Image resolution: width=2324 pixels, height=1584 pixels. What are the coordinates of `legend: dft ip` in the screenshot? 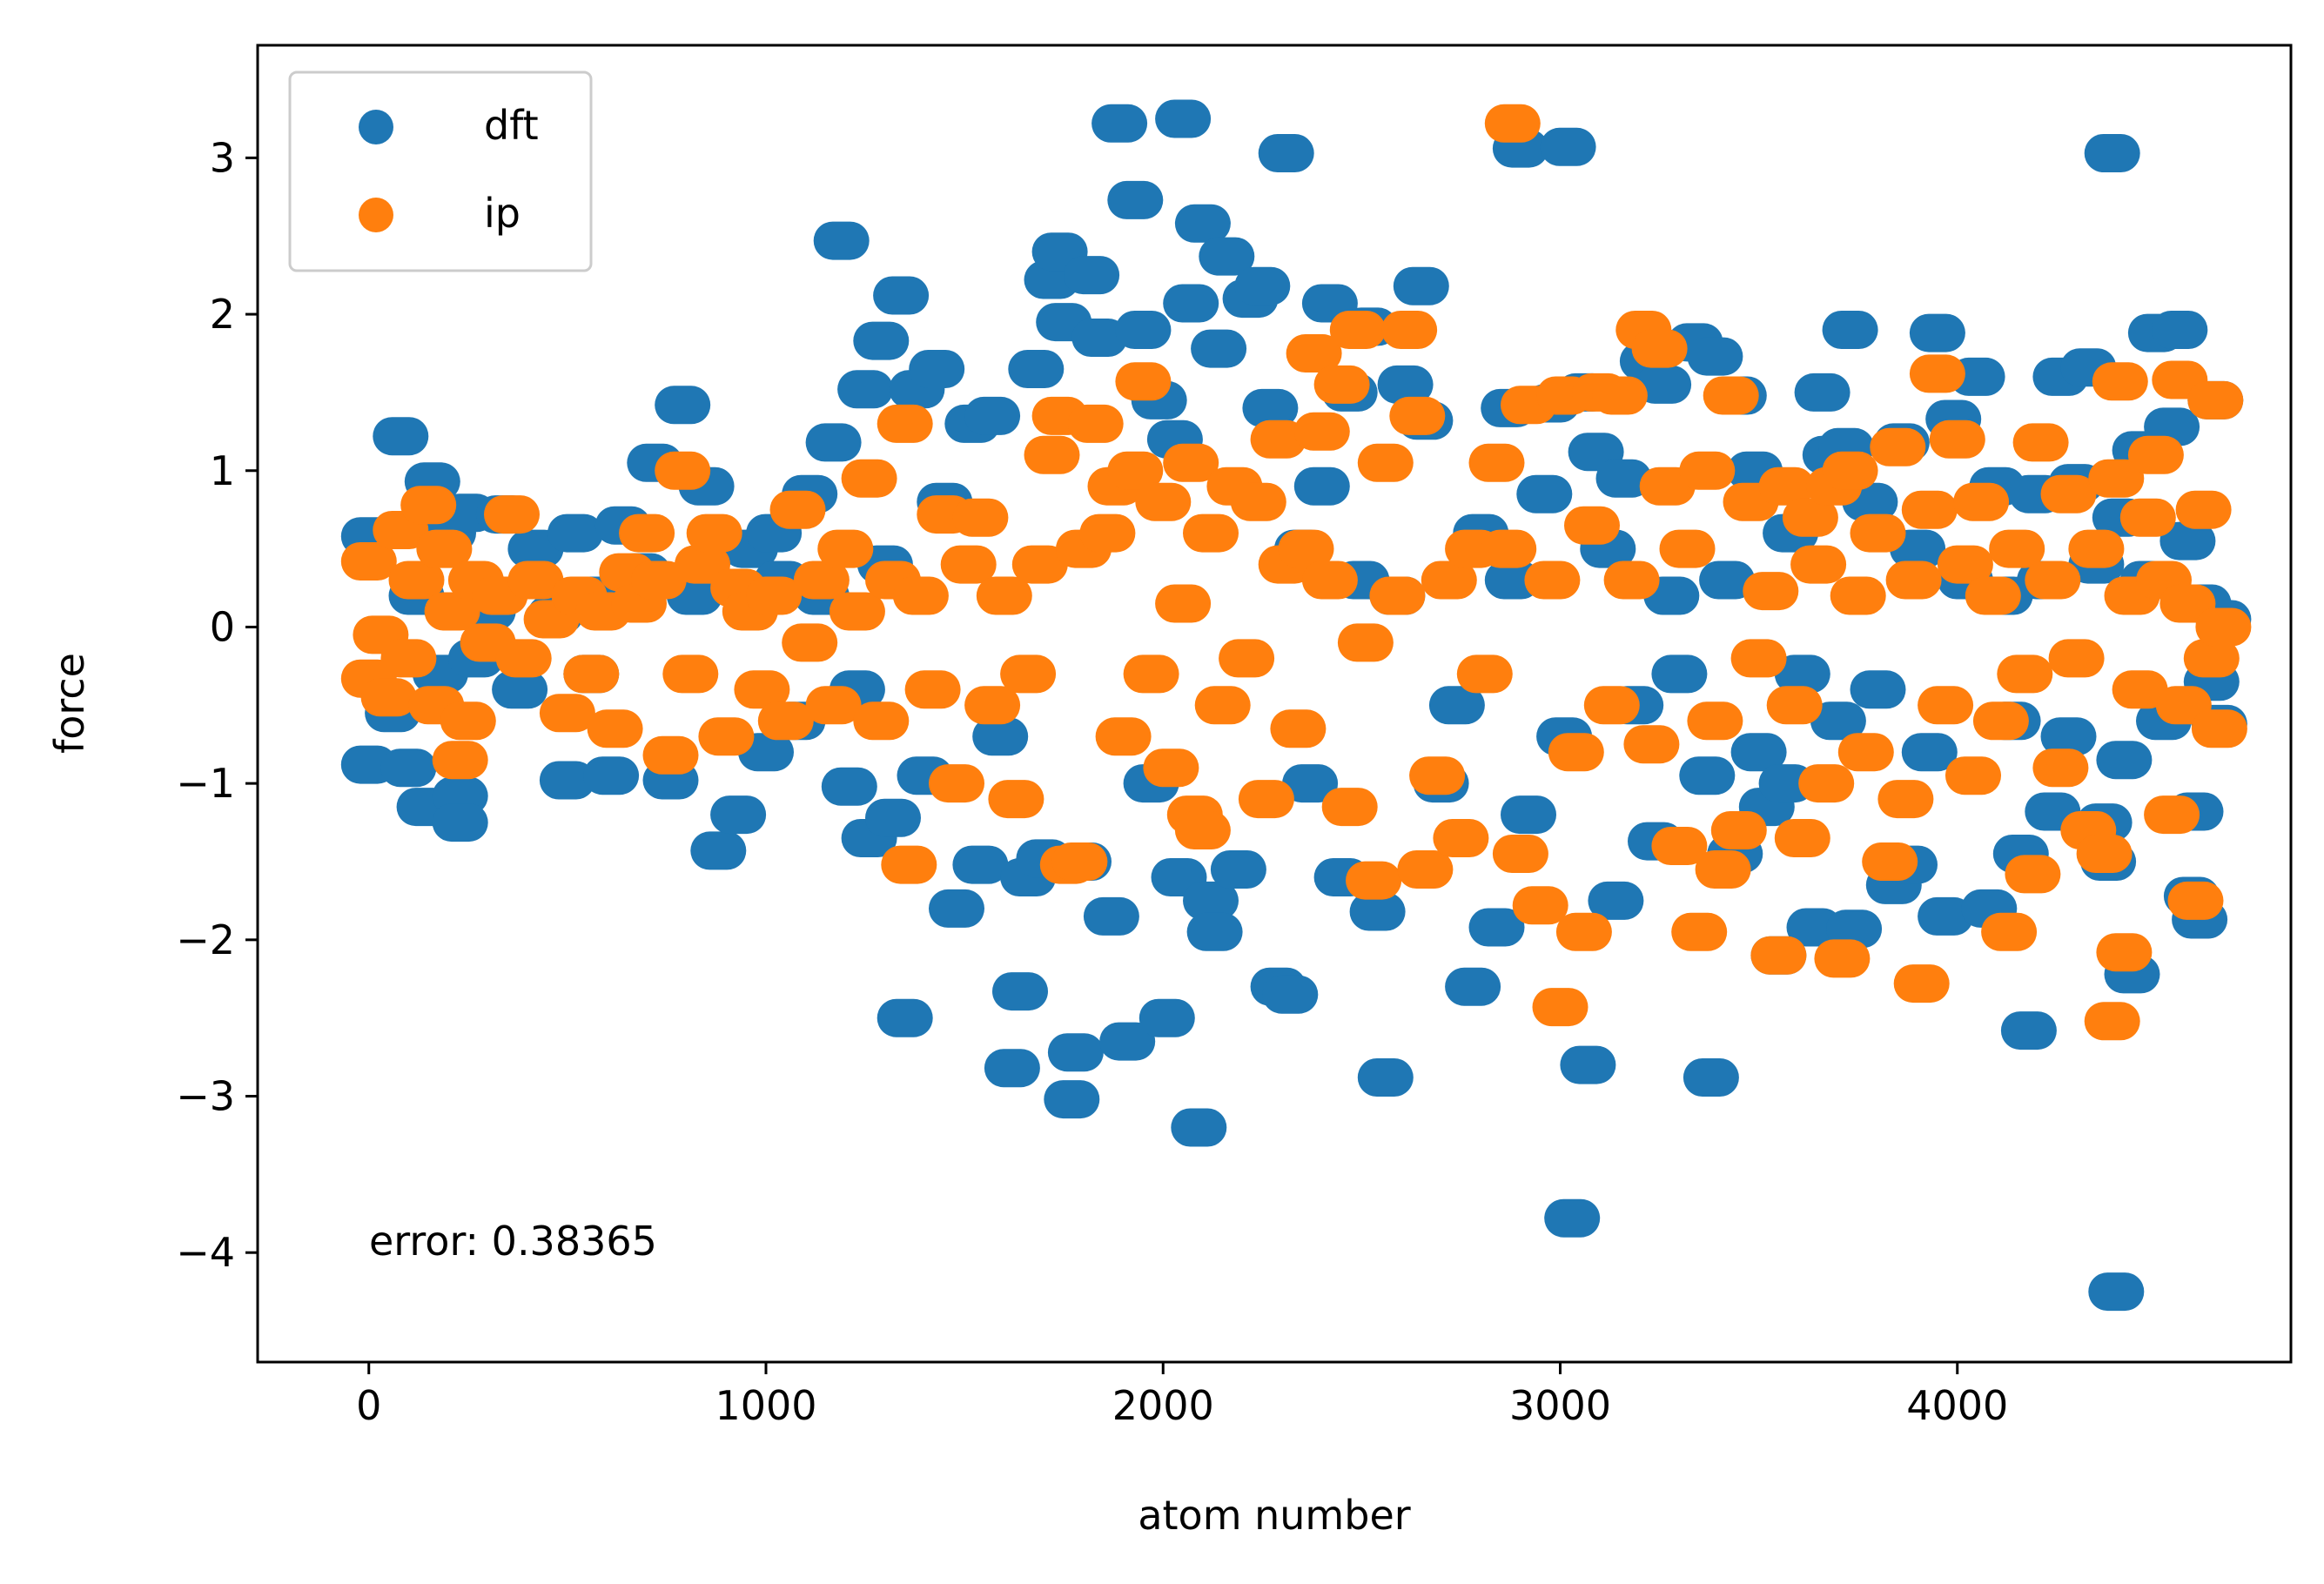 It's located at (441, 171).